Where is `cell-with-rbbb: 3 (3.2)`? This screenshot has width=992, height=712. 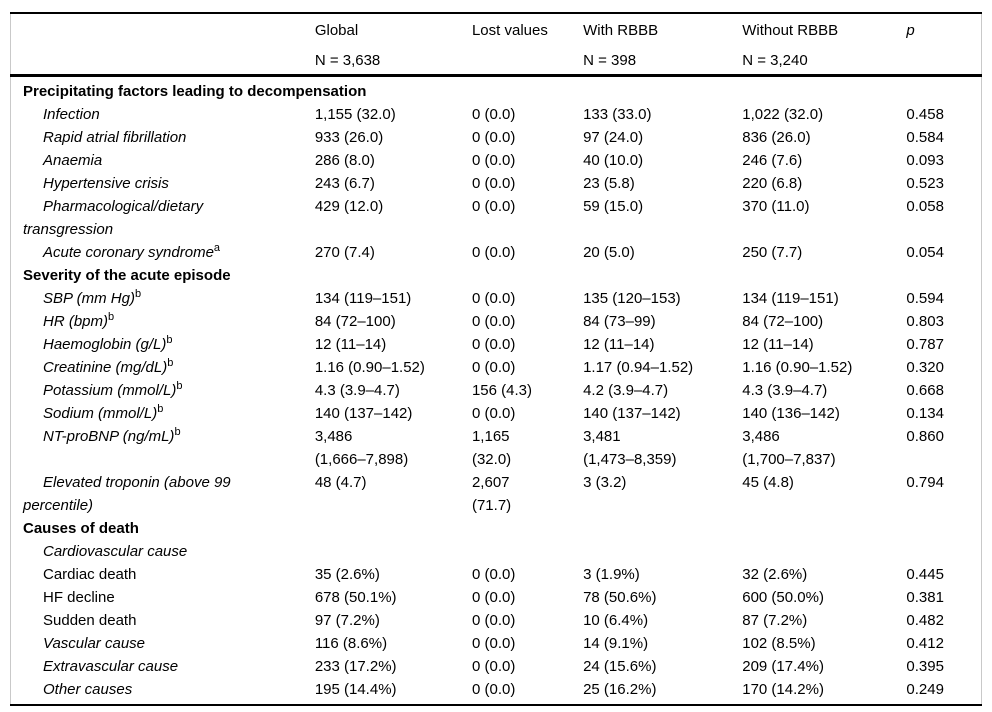
cell-with-rbbb: 3 (3.2) is located at coordinates (605, 482).